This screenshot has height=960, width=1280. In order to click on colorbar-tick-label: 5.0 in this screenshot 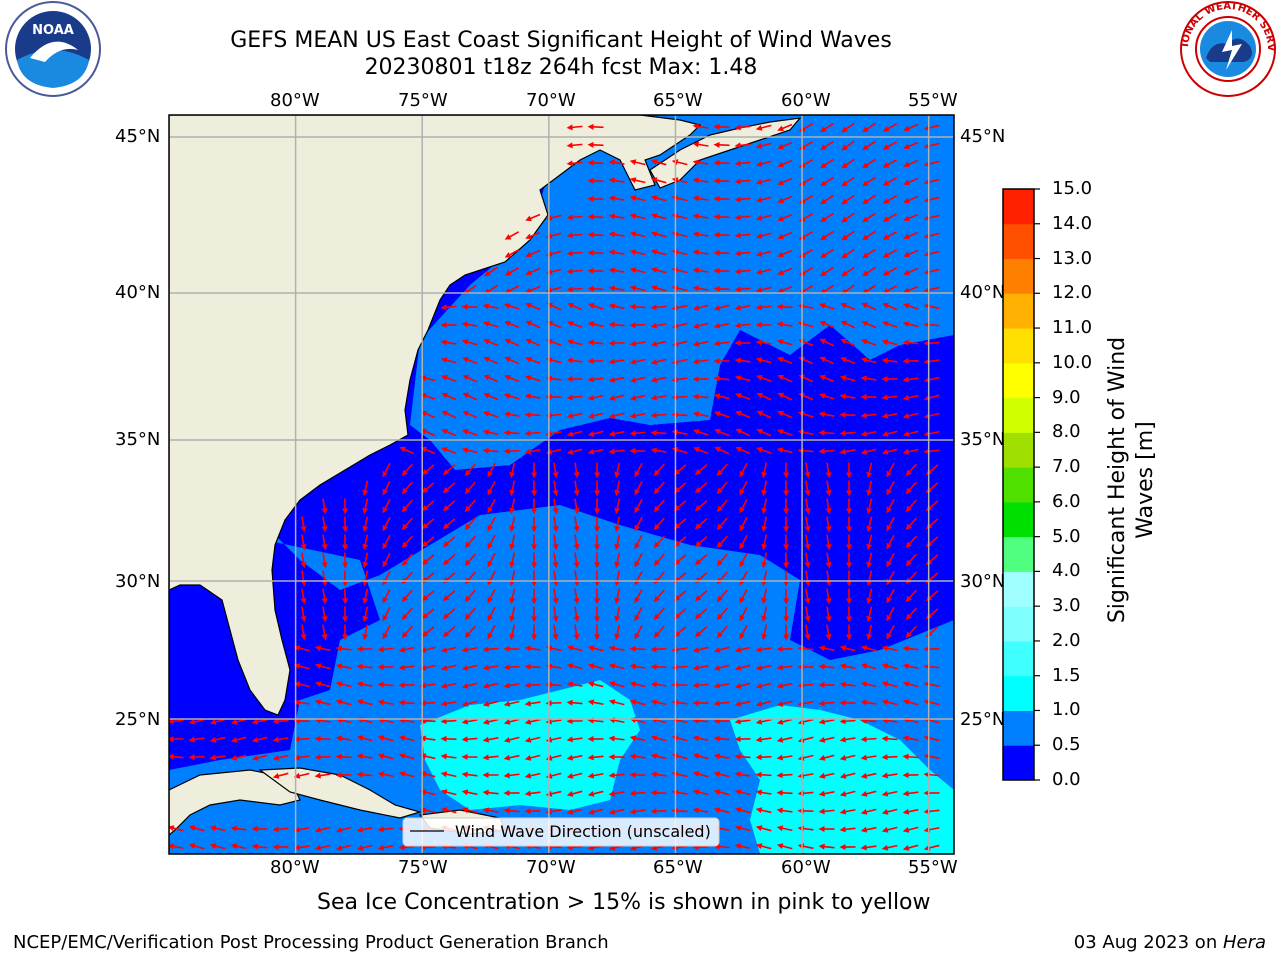, I will do `click(1066, 536)`.